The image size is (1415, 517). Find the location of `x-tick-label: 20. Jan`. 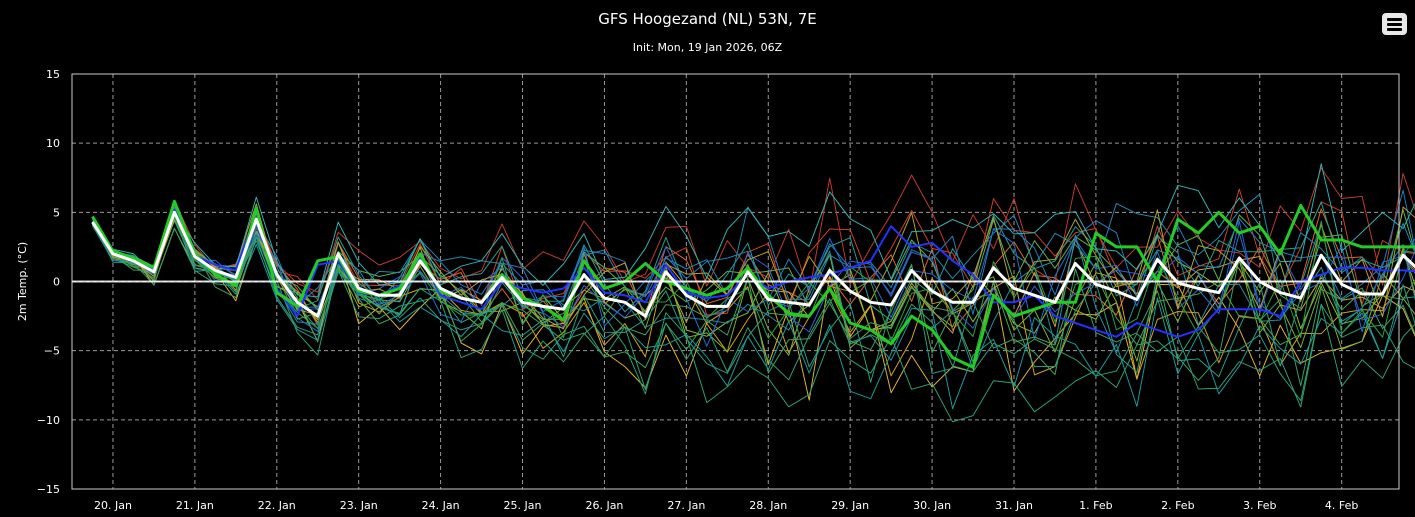

x-tick-label: 20. Jan is located at coordinates (113, 505).